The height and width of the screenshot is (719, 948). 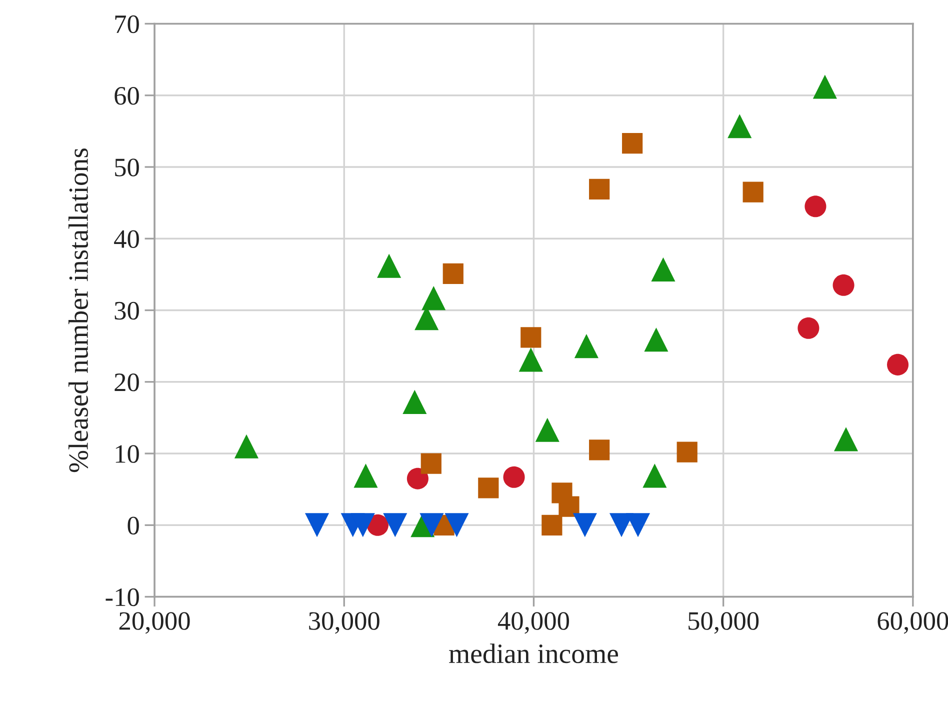 I want to click on x-tick-label: 30,000, so click(x=344, y=623).